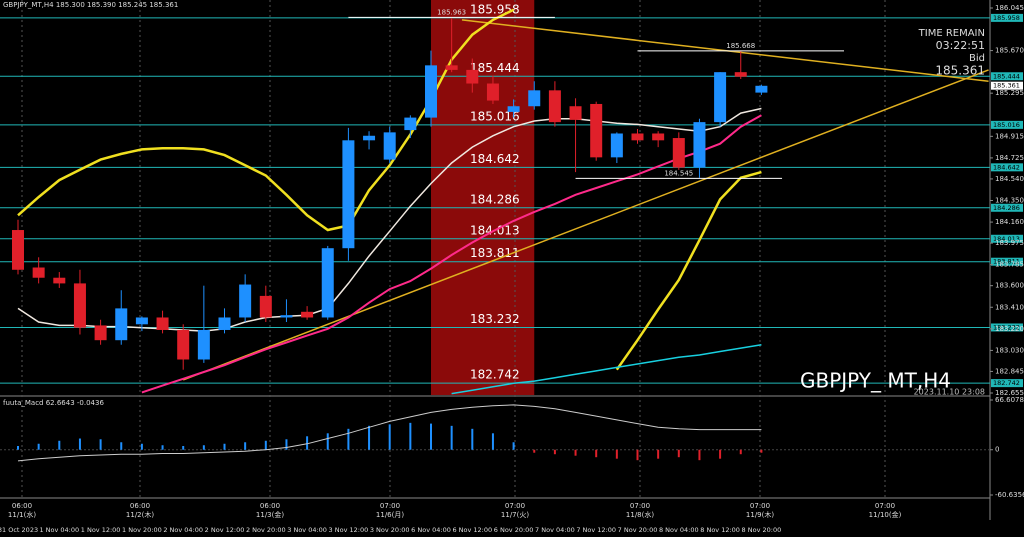  What do you see at coordinates (1009, 371) in the screenshot?
I see `y-tick-label: 182.845` at bounding box center [1009, 371].